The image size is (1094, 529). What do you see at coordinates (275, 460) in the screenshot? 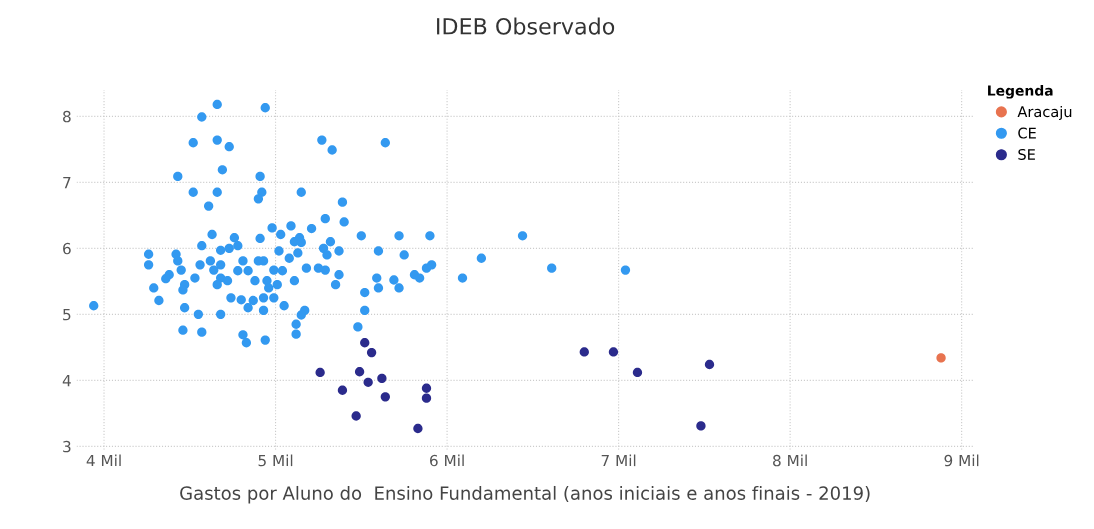
I see `x-tick-label: 5 Mil` at bounding box center [275, 460].